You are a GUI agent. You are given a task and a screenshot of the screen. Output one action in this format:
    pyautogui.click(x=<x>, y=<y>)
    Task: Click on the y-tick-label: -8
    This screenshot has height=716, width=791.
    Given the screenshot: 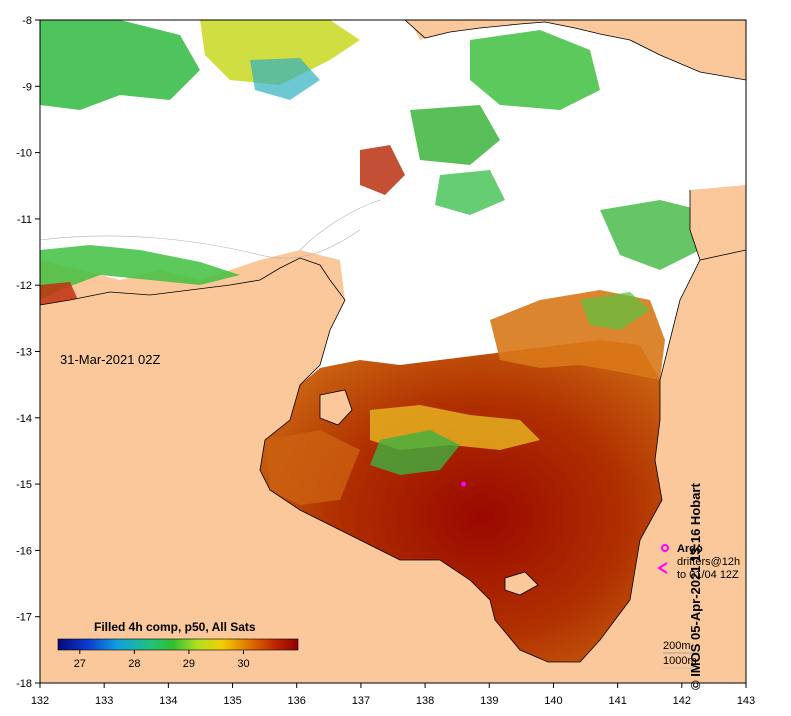 What is the action you would take?
    pyautogui.click(x=27, y=21)
    